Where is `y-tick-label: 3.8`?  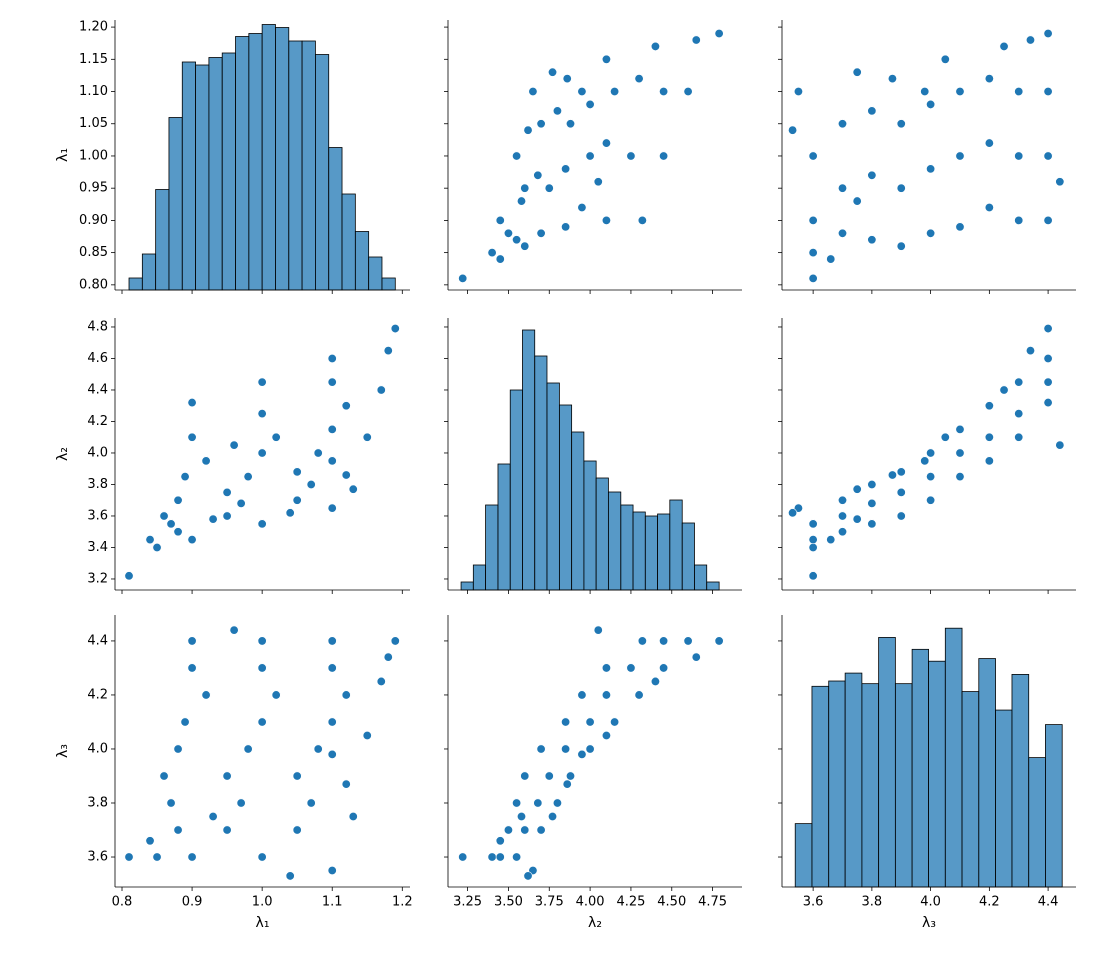 y-tick-label: 3.8 is located at coordinates (97, 484).